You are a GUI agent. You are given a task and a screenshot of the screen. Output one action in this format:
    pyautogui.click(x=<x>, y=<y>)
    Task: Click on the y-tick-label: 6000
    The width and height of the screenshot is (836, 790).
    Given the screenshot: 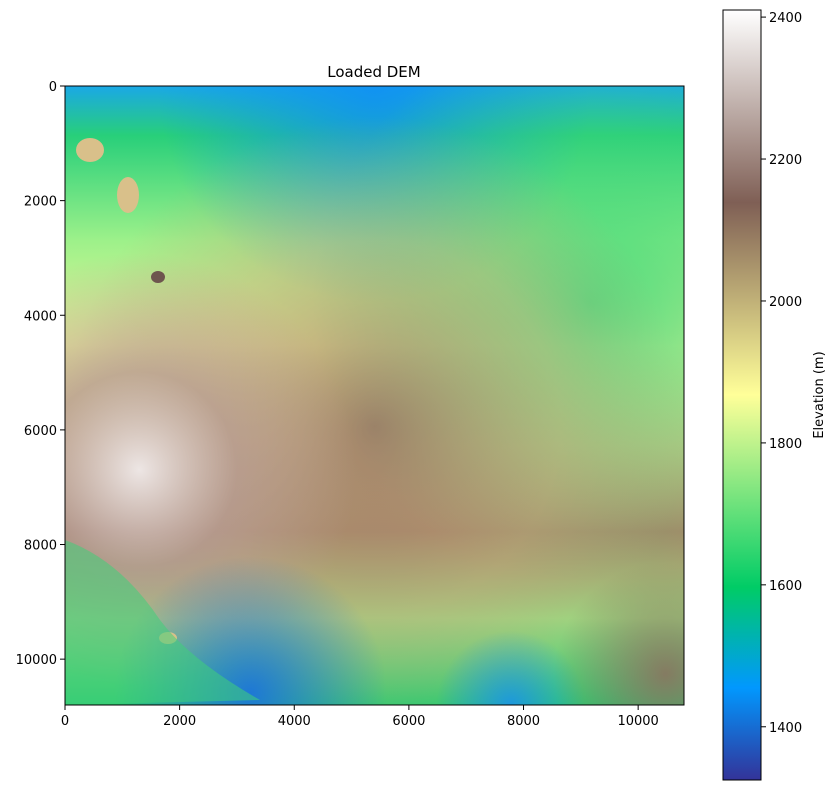 What is the action you would take?
    pyautogui.click(x=40, y=431)
    